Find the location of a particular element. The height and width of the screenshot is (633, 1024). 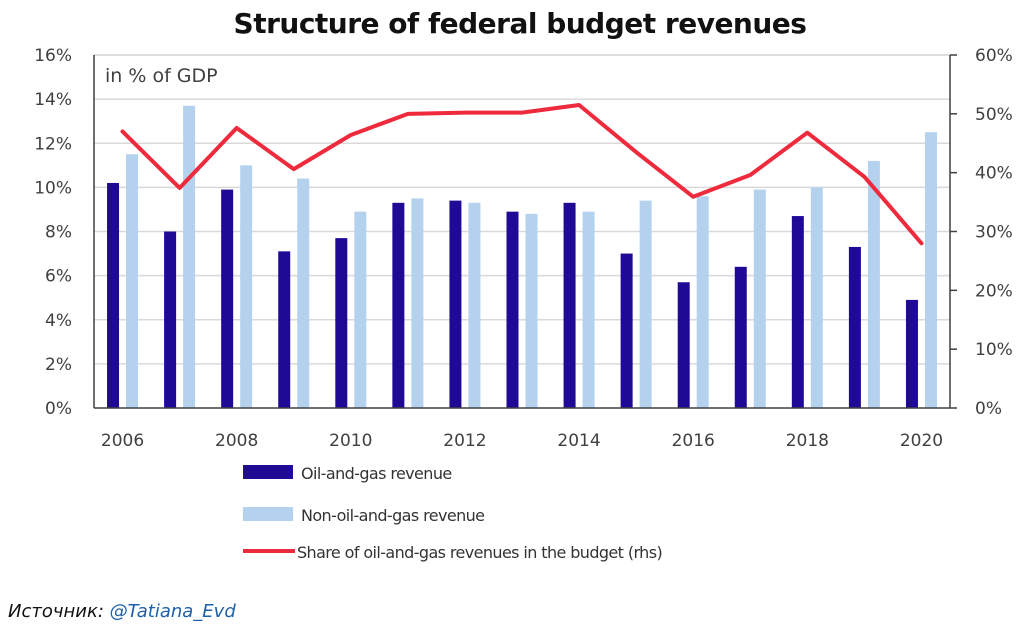

y-right-tick-label: 50% is located at coordinates (994, 115).